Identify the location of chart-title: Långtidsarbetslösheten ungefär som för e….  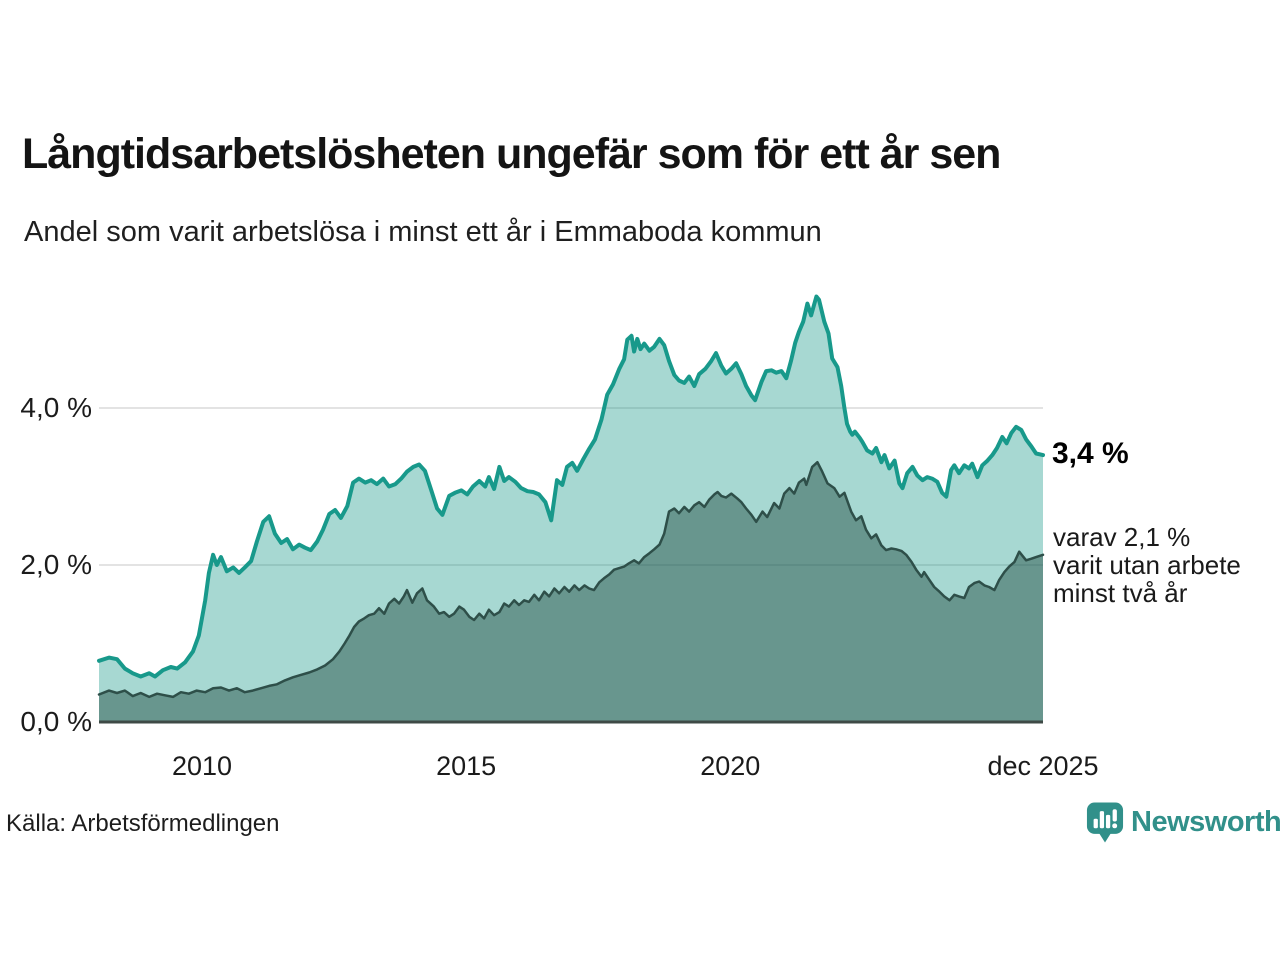
(511, 154).